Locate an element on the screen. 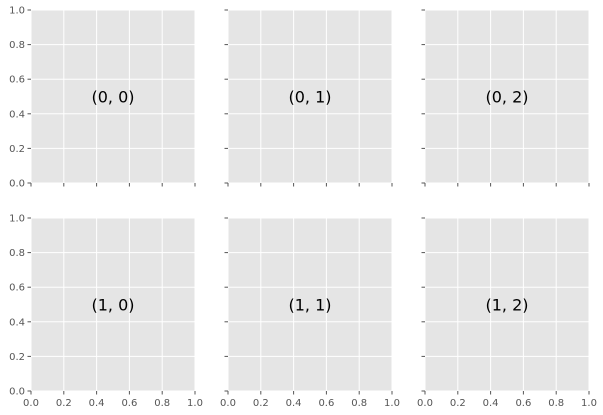  subplot-0-0: 0.0 0.2 0.4 0.6 0.8 1.0 (0, 0) is located at coordinates (102, 98).